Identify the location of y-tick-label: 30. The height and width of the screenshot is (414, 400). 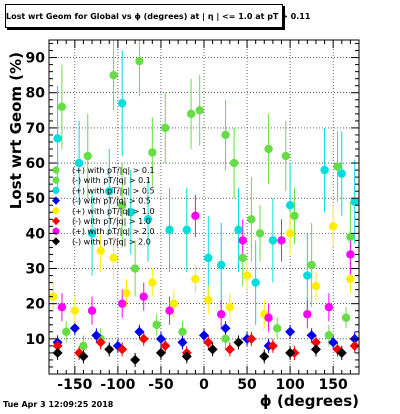
(36, 270).